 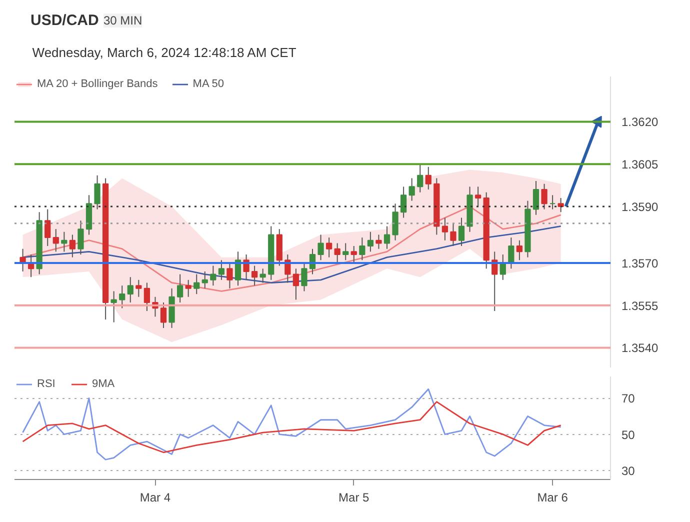 I want to click on y-tick-label: 1.3605, so click(x=640, y=165).